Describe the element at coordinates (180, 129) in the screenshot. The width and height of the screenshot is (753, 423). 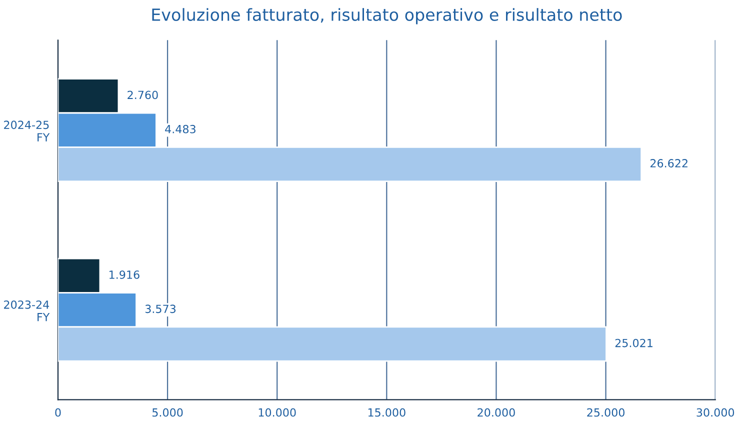
I see `data-label: 4.483` at that location.